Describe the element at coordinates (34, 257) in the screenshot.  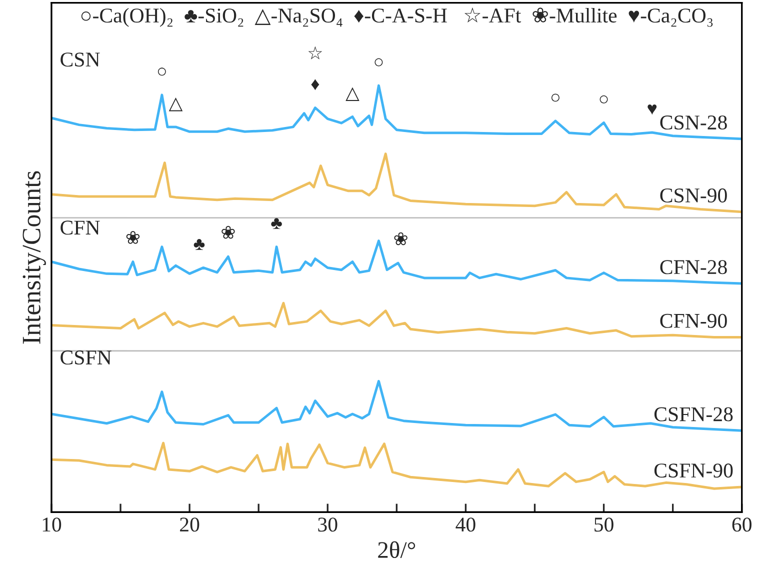
I see `y-axis-title: Intensity/Counts` at that location.